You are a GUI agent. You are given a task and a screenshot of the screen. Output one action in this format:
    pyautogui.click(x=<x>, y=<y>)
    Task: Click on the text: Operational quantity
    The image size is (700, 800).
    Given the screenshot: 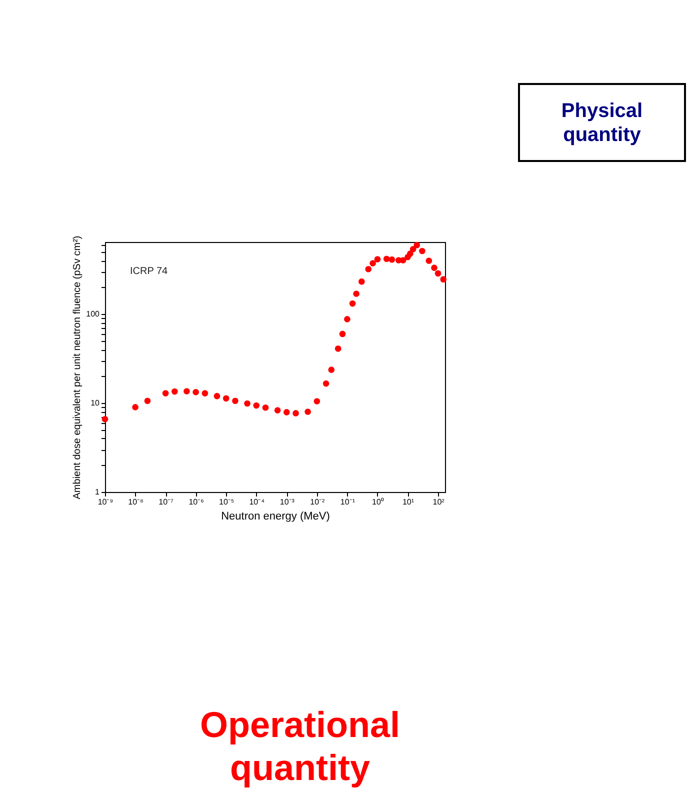 What is the action you would take?
    pyautogui.click(x=300, y=746)
    